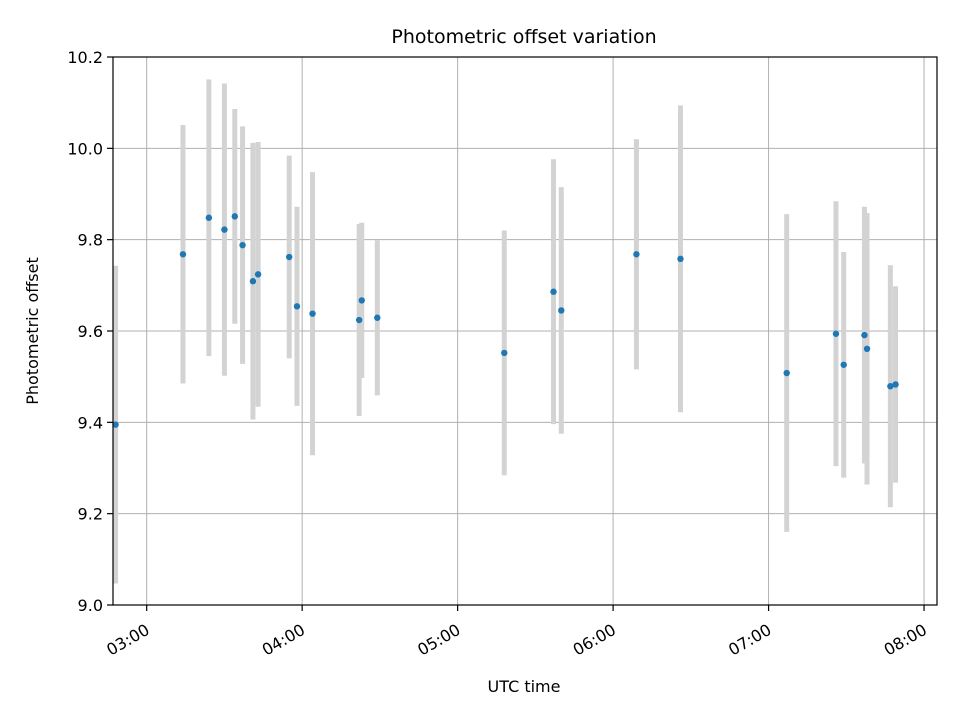 Image resolution: width=960 pixels, height=720 pixels. Describe the element at coordinates (85, 57) in the screenshot. I see `y-tick-label: 10.2` at that location.